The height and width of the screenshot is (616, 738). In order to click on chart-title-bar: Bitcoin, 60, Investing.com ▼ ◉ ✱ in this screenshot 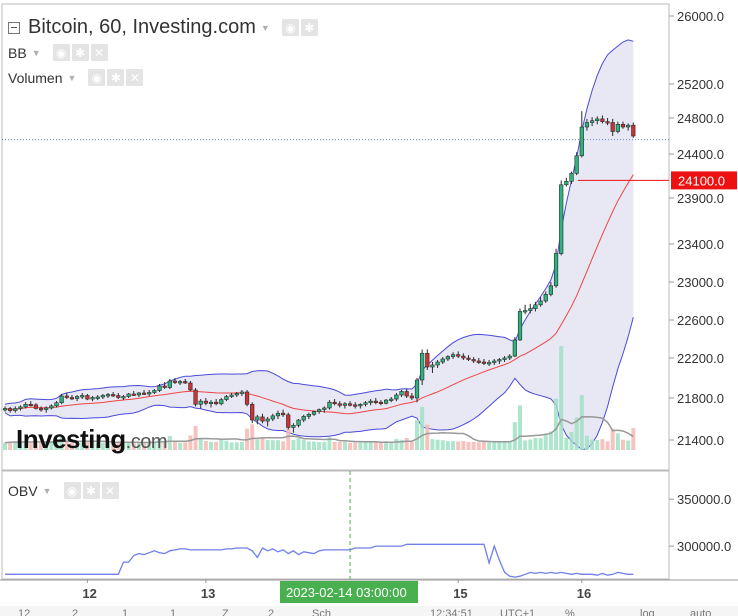, I will do `click(163, 27)`.